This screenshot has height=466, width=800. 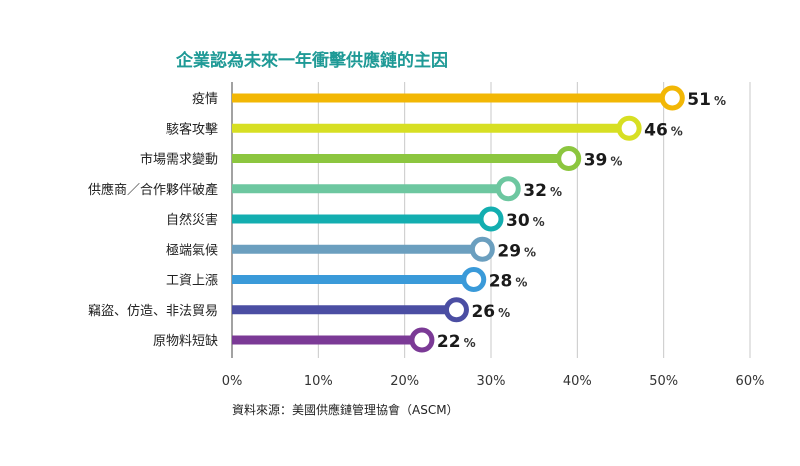 I want to click on x-tick-label: 10%, so click(x=318, y=381).